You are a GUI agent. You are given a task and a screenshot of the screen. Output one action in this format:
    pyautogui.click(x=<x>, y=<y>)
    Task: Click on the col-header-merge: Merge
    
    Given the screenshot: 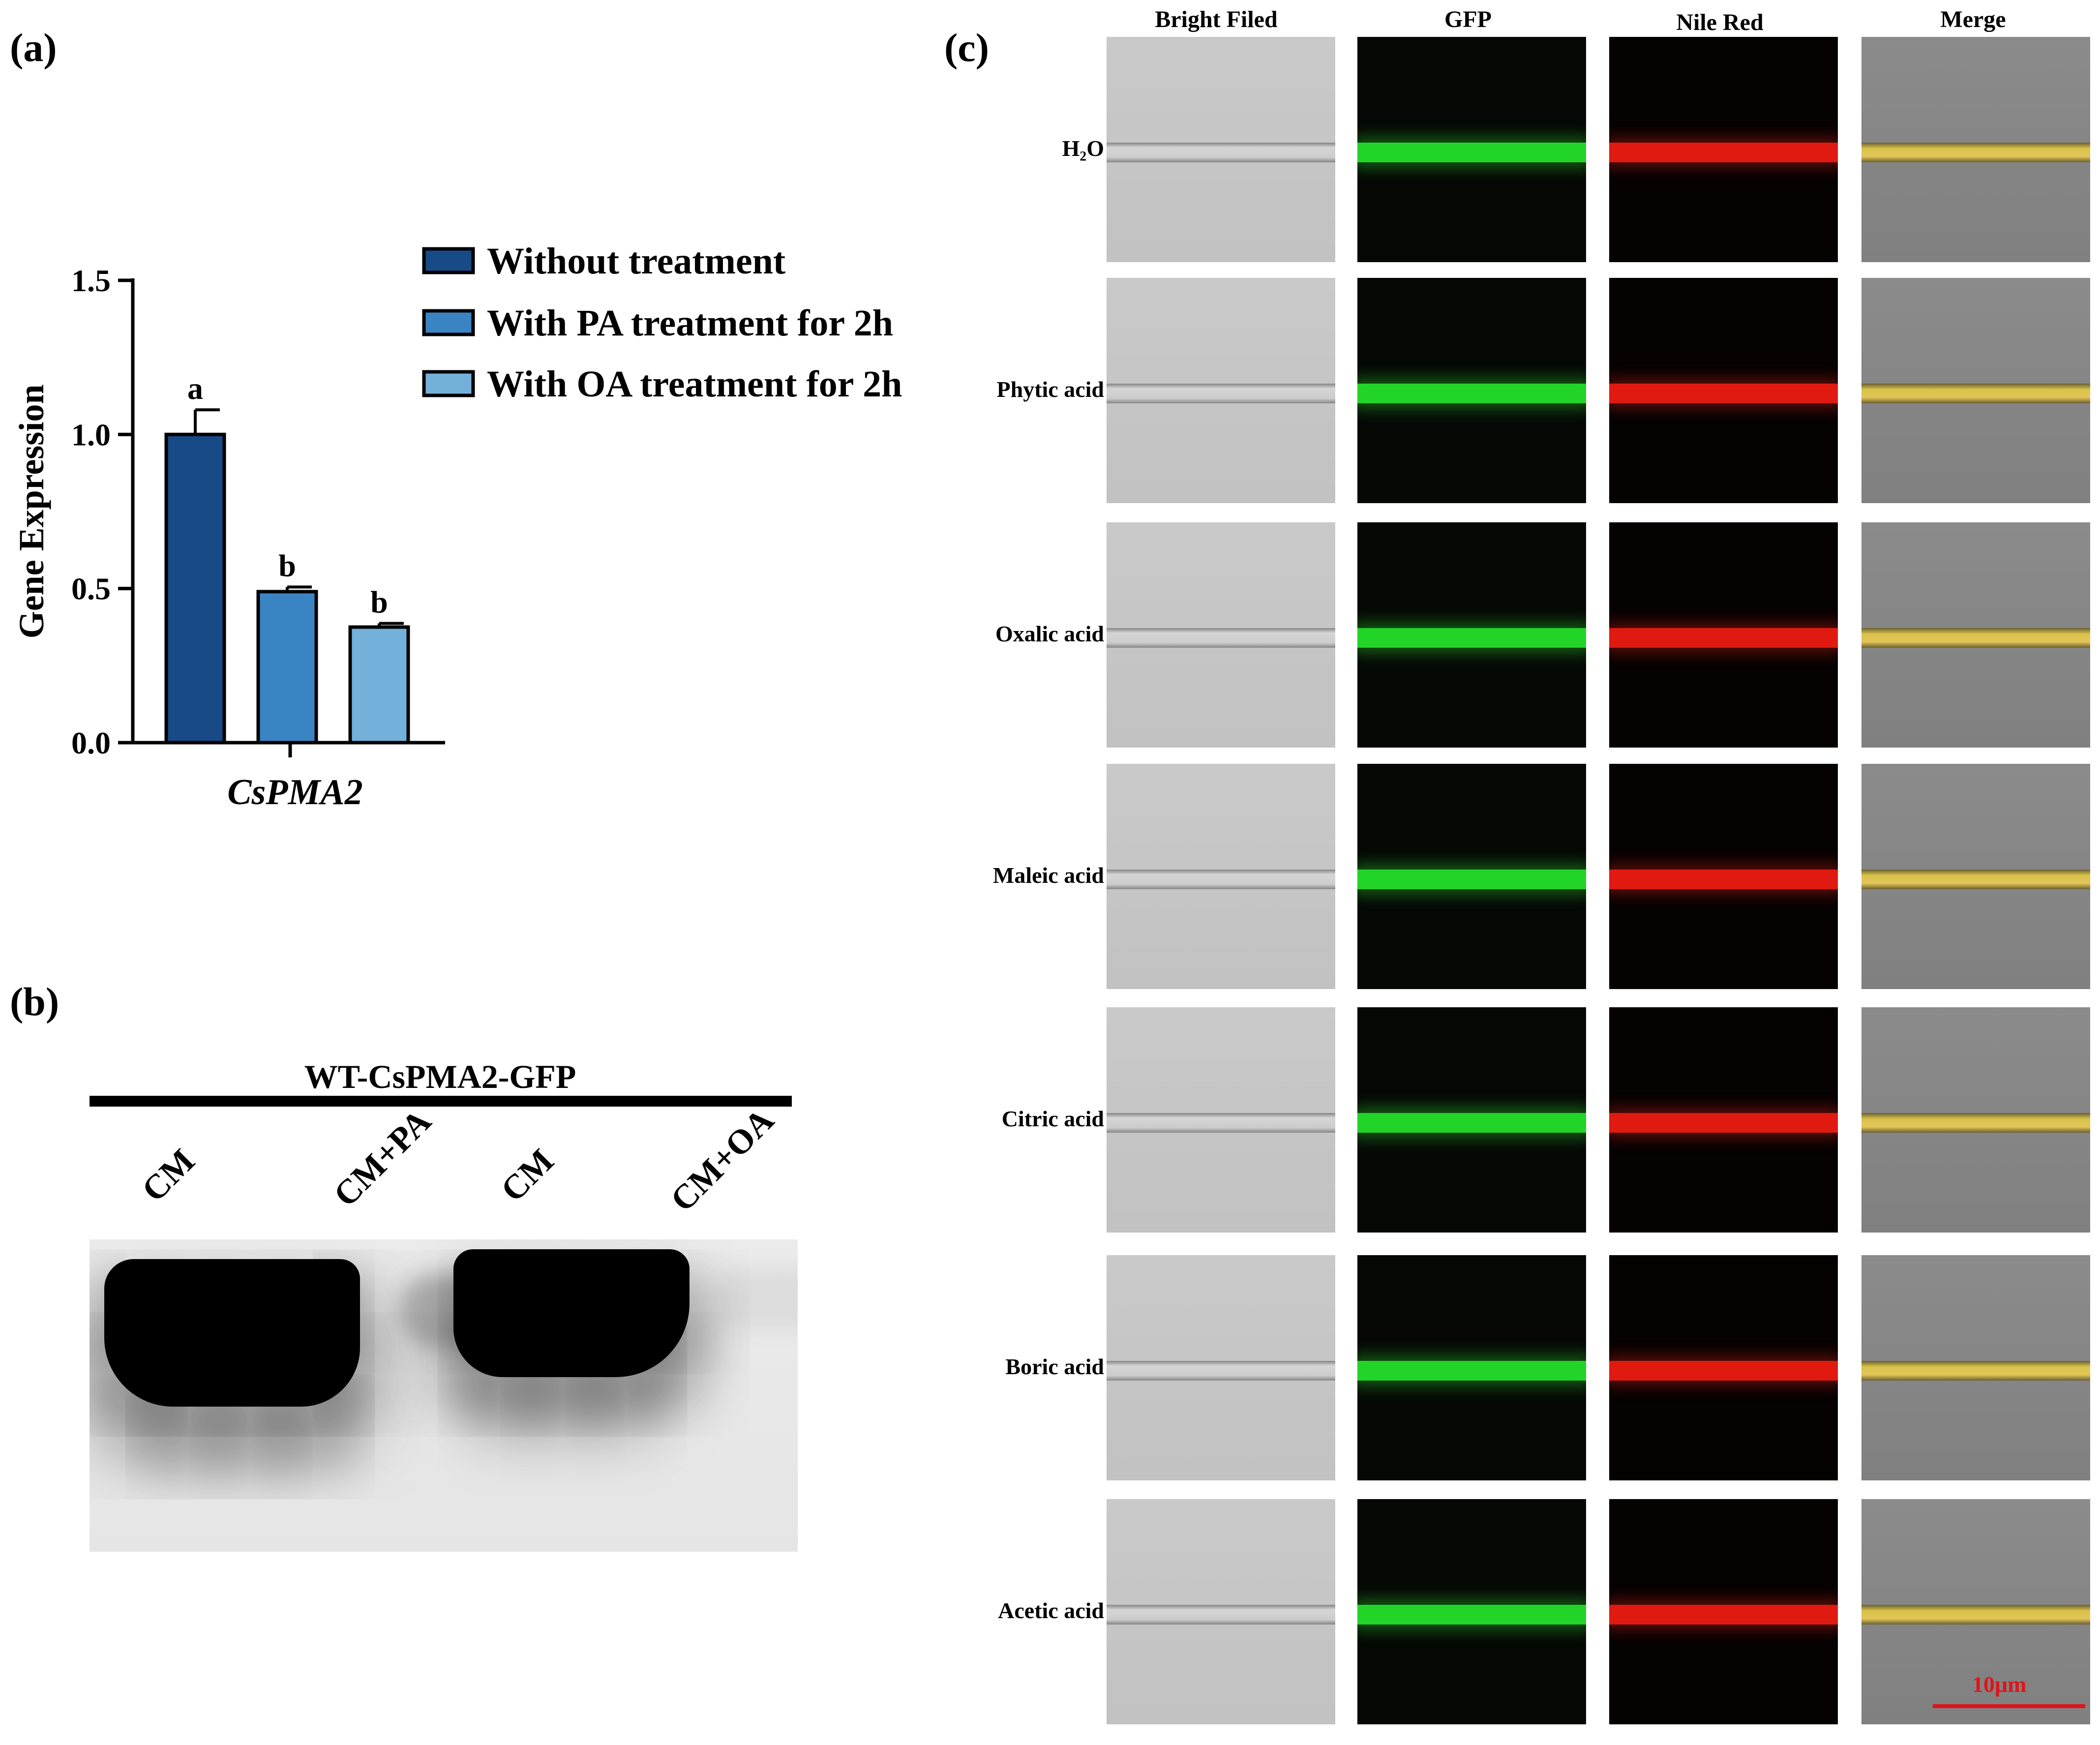 What is the action you would take?
    pyautogui.click(x=1973, y=19)
    